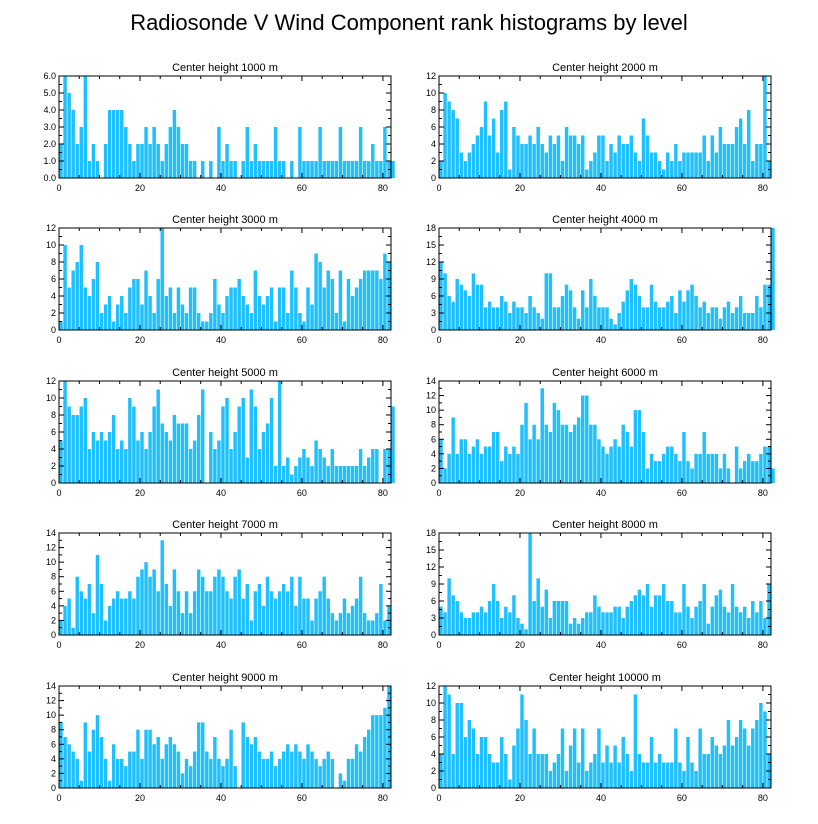 The height and width of the screenshot is (824, 818). Describe the element at coordinates (600, 279) in the screenshot. I see `panel-center-height-4000-m: Center height 4000 m 0 20 40 60 80 0 3 6 9 12 15 18` at that location.